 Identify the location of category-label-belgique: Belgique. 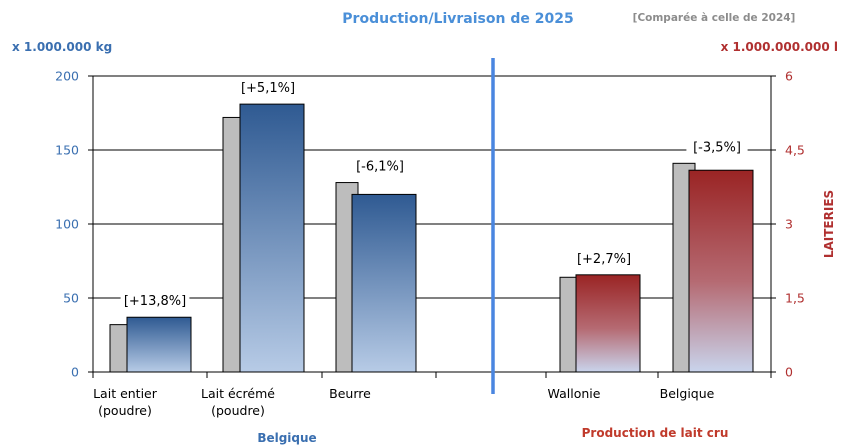
(687, 393).